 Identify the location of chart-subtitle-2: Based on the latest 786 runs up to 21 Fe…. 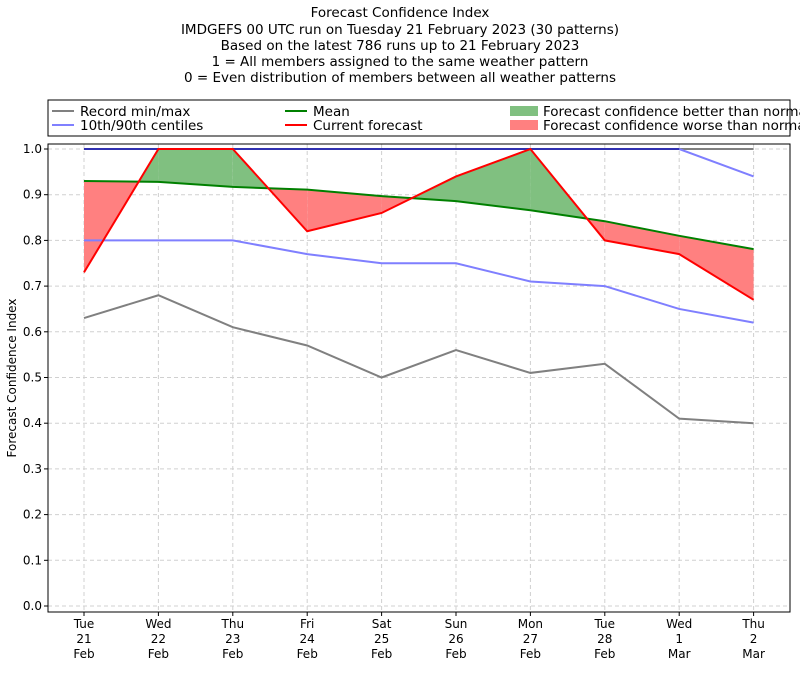
(400, 46).